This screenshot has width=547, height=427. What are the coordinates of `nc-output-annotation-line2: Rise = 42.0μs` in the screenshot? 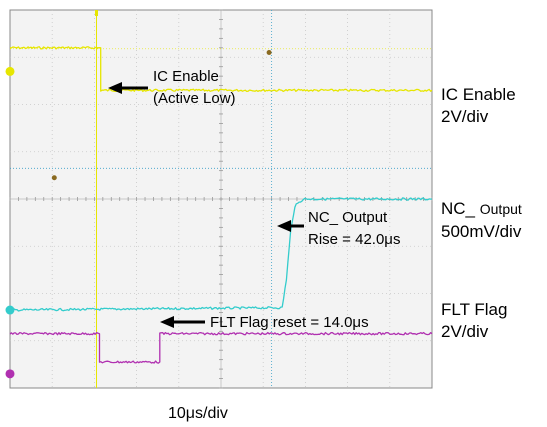 It's located at (354, 239).